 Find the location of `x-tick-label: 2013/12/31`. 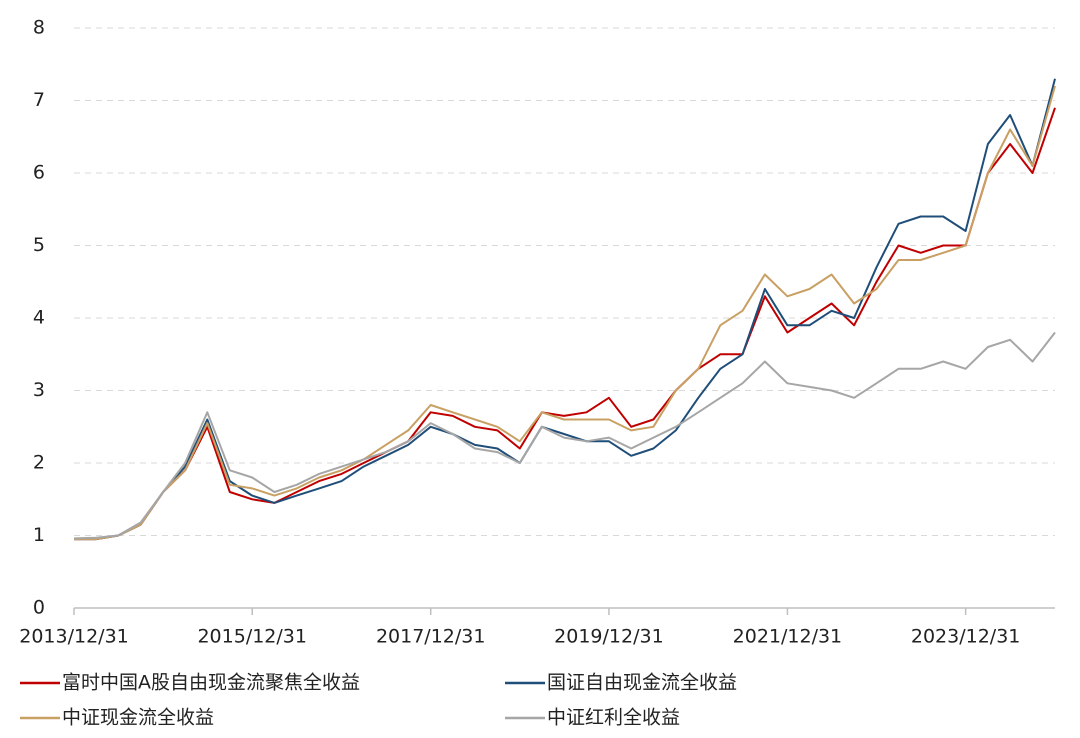

x-tick-label: 2013/12/31 is located at coordinates (74, 637).